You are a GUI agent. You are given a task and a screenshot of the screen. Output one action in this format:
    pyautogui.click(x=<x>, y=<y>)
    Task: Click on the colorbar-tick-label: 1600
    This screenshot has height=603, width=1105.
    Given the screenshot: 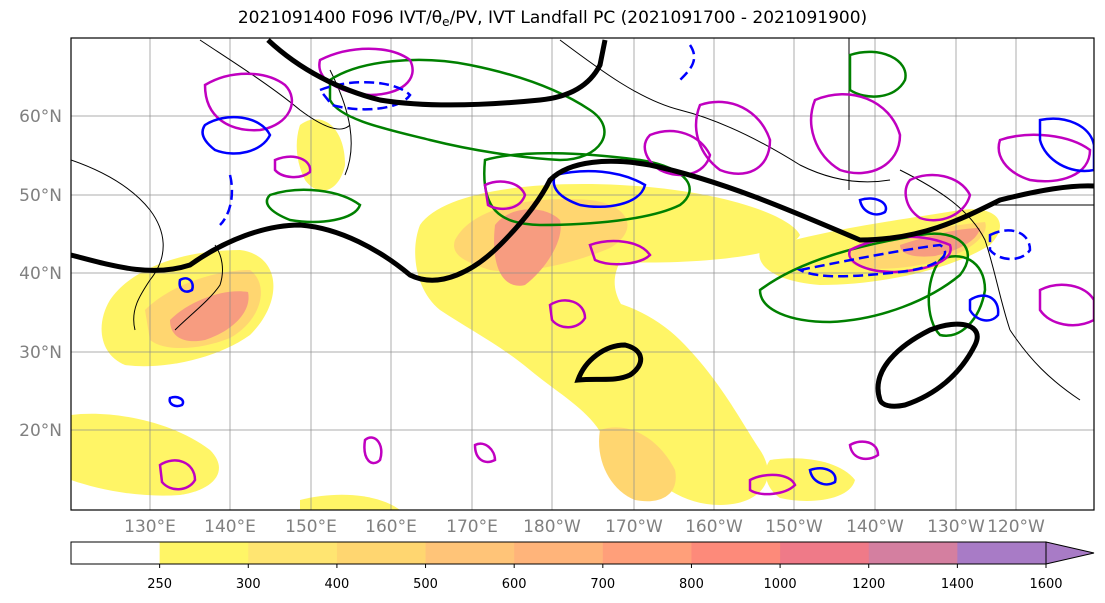 What is the action you would take?
    pyautogui.click(x=1045, y=584)
    